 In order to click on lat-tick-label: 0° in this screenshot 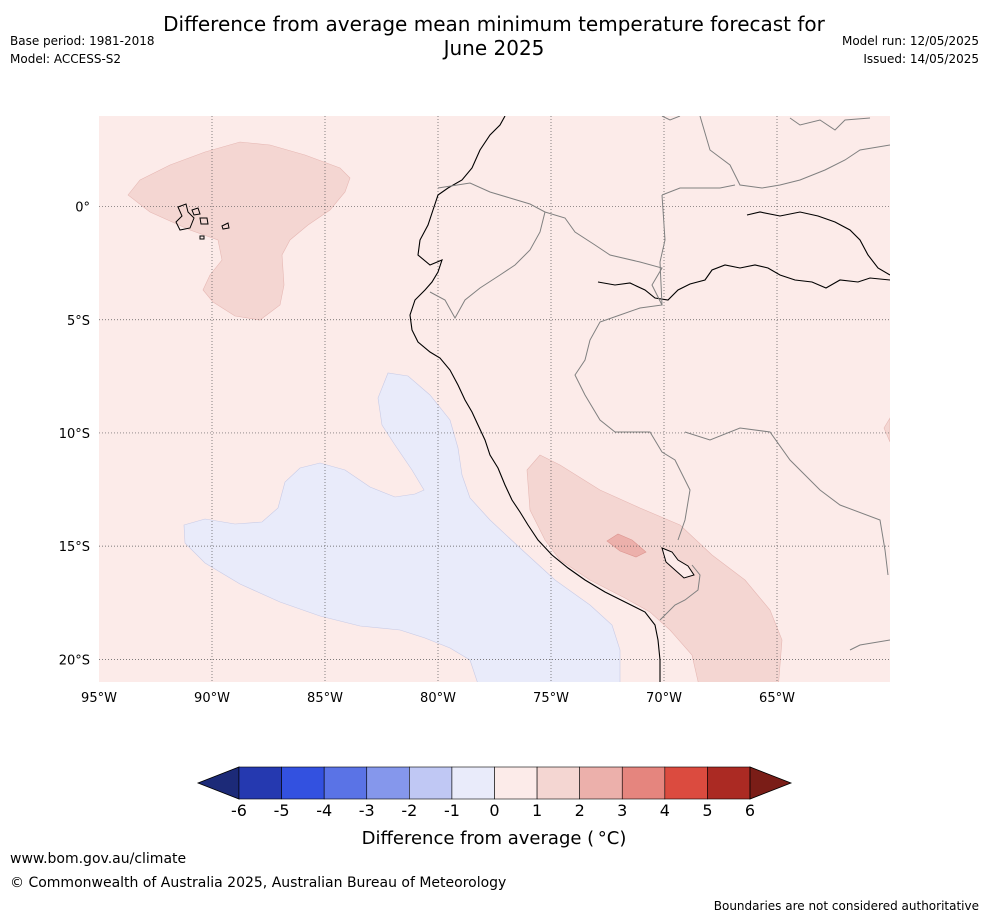, I will do `click(82, 208)`.